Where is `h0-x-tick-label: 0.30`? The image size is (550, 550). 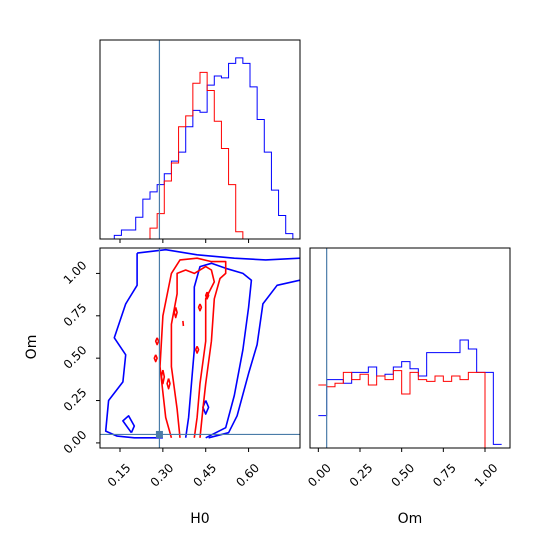
h0-x-tick-label: 0.30 is located at coordinates (162, 475).